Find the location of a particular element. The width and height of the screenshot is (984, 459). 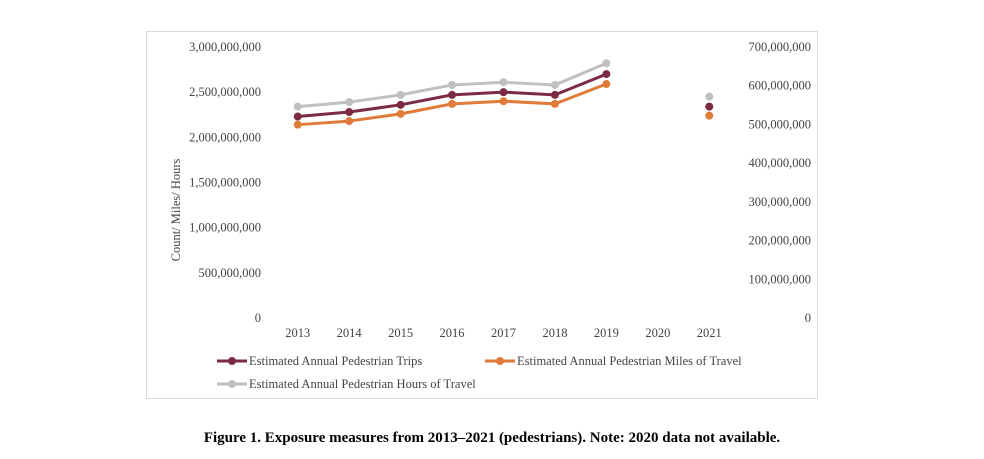

y-right-tick-label: 400,000,000 is located at coordinates (780, 163).